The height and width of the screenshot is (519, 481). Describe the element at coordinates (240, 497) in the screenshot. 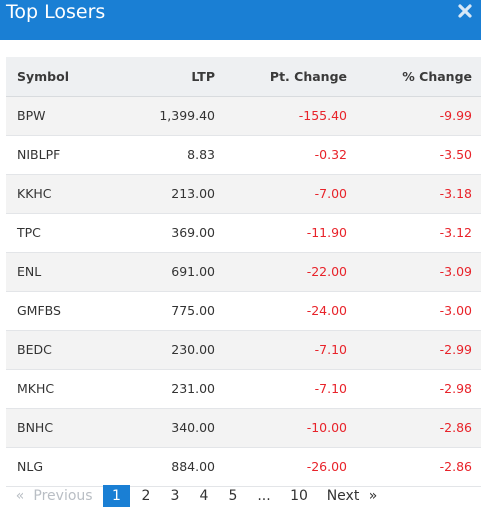

I see `pagination: « Previous 1 2 3 4 5 ... 10 Next »` at that location.